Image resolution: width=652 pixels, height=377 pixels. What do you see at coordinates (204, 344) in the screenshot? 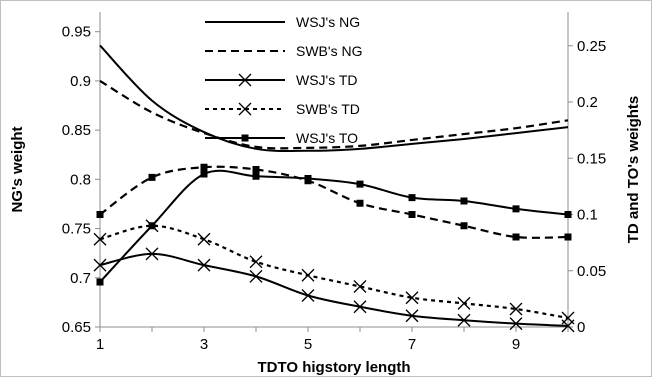
I see `x-tick-label: 3` at bounding box center [204, 344].